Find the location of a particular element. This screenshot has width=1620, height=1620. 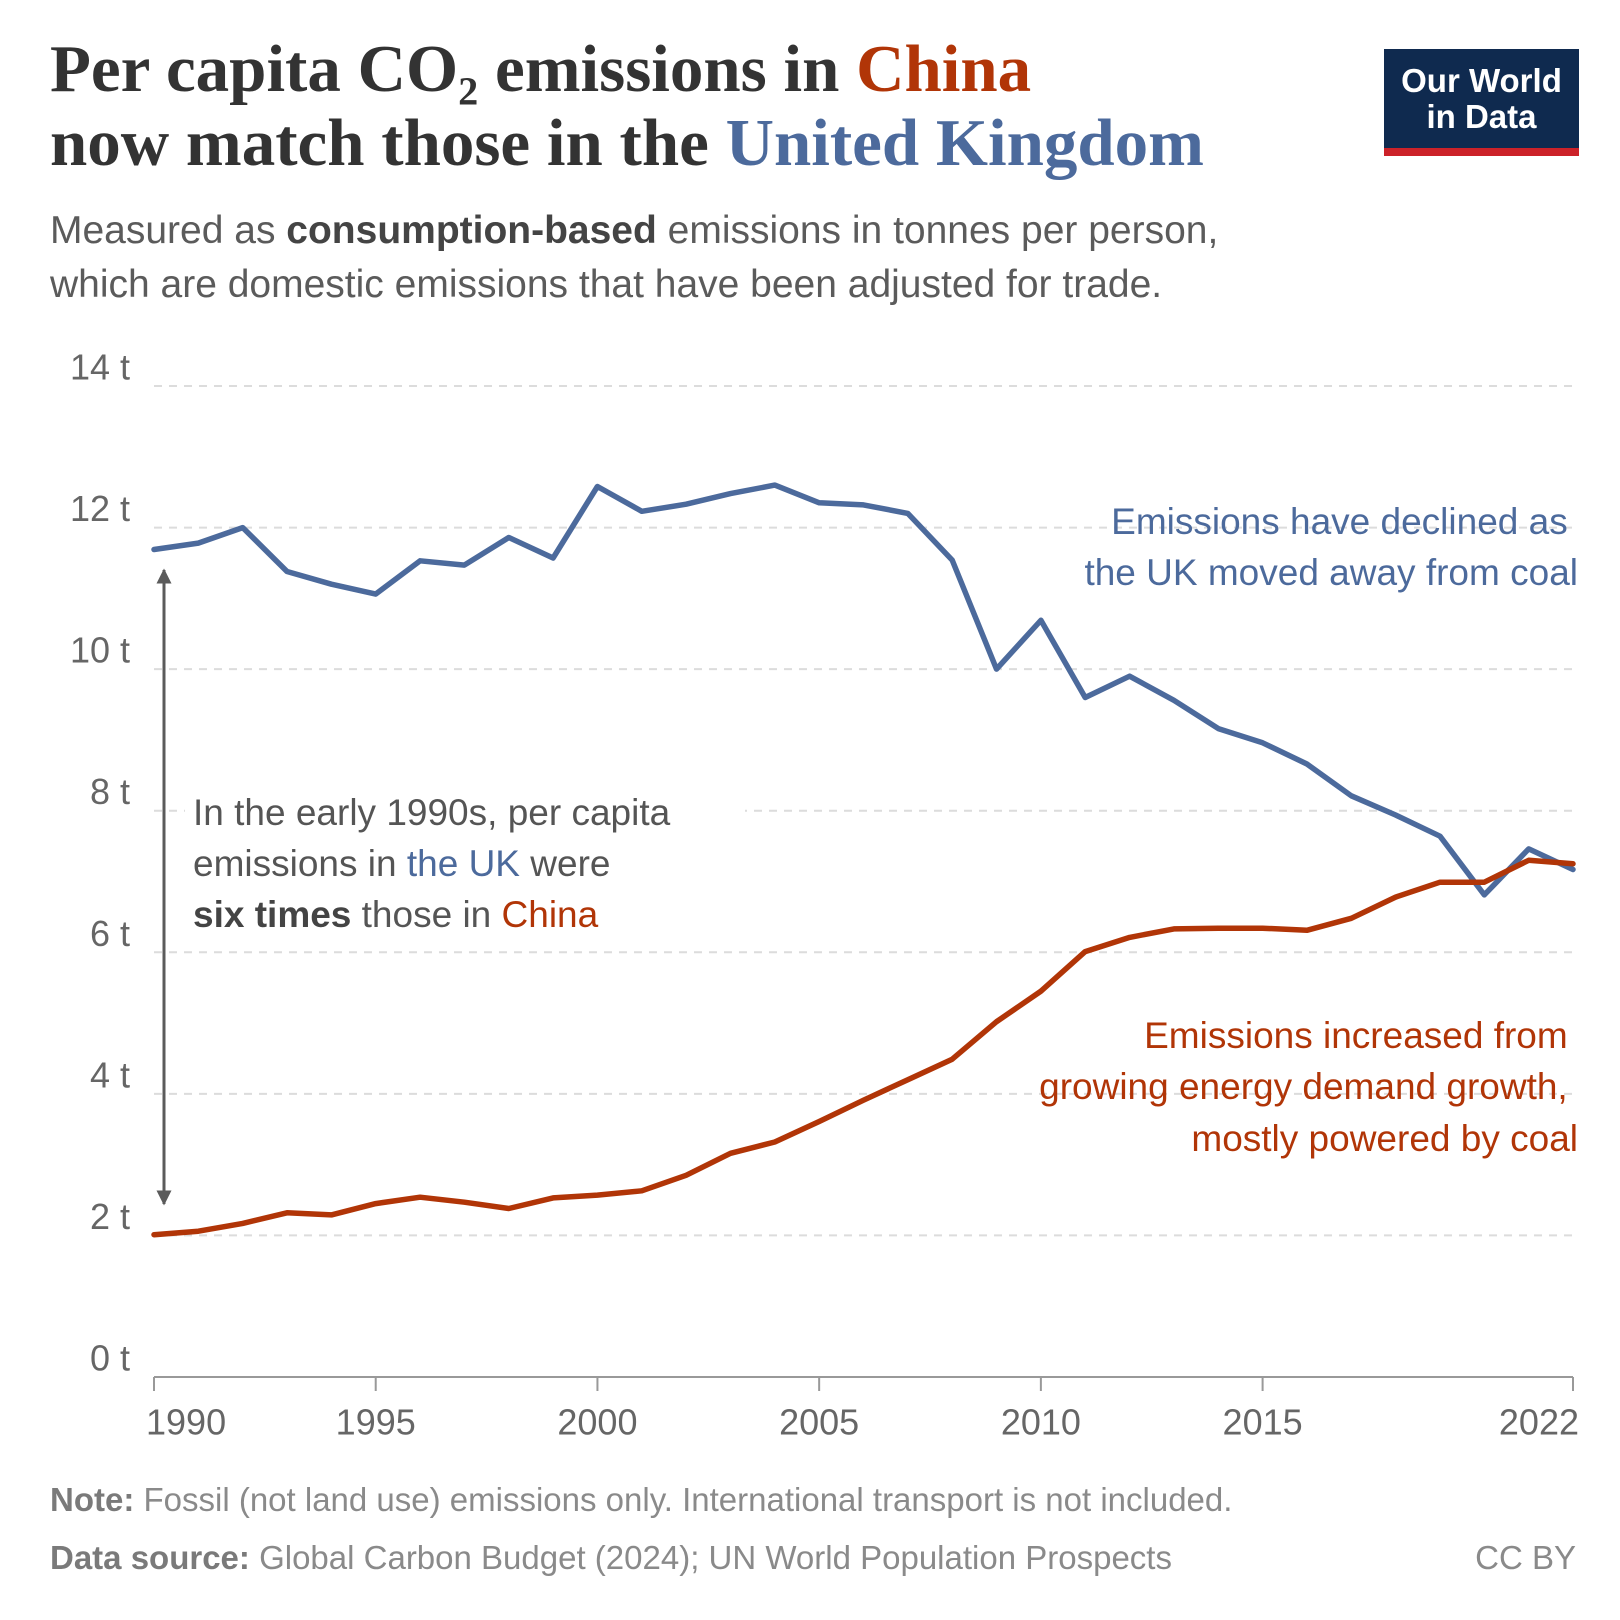

logo-text: Our World is located at coordinates (1481, 80).